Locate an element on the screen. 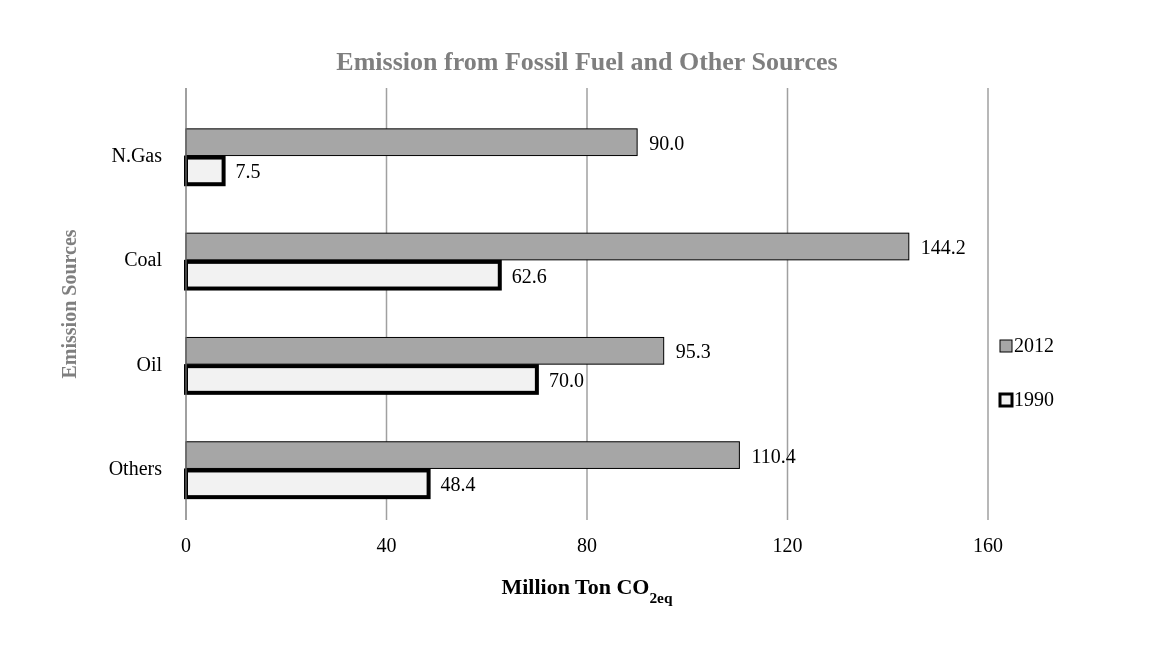 This screenshot has height=658, width=1152. y-tick-label: Oil is located at coordinates (149, 363).